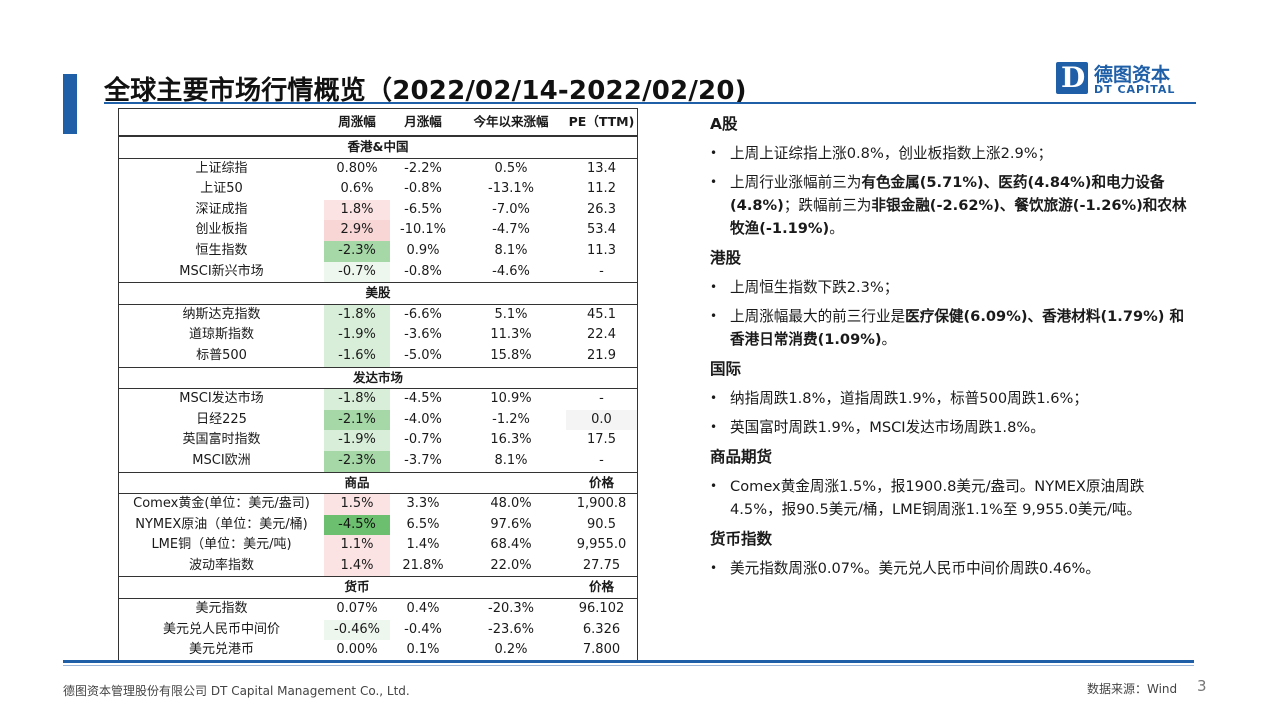  Describe the element at coordinates (378, 146) in the screenshot. I see `section-label: 香港&中国` at that location.